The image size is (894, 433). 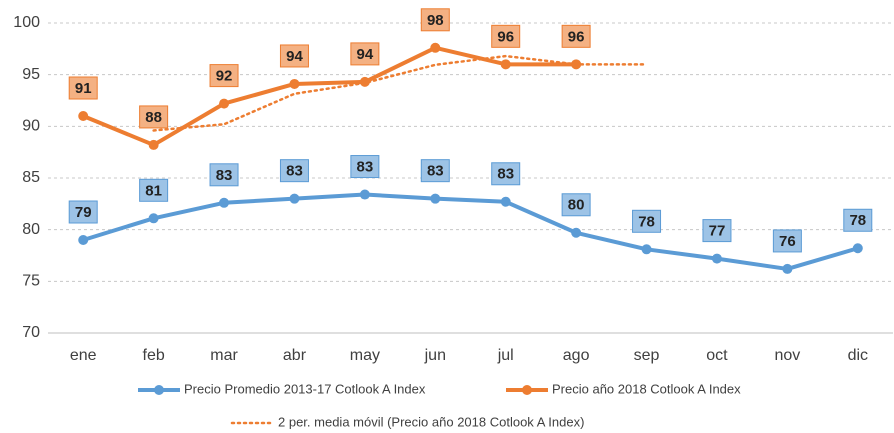 I want to click on y-tick-label: 75, so click(x=31, y=281).